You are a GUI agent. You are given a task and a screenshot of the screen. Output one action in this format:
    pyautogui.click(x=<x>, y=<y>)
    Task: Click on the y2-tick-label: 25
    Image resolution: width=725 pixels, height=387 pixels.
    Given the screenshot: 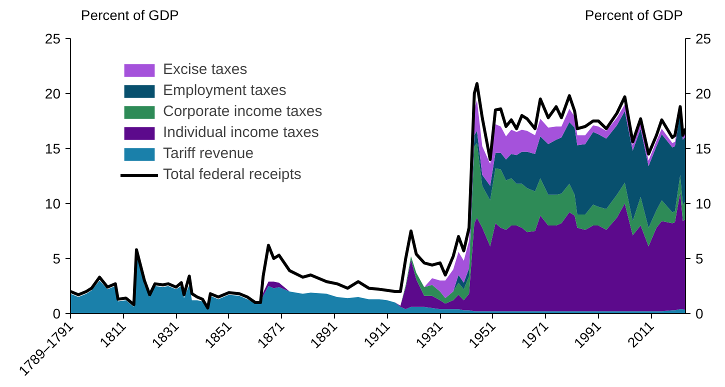 What is the action you would take?
    pyautogui.click(x=704, y=38)
    